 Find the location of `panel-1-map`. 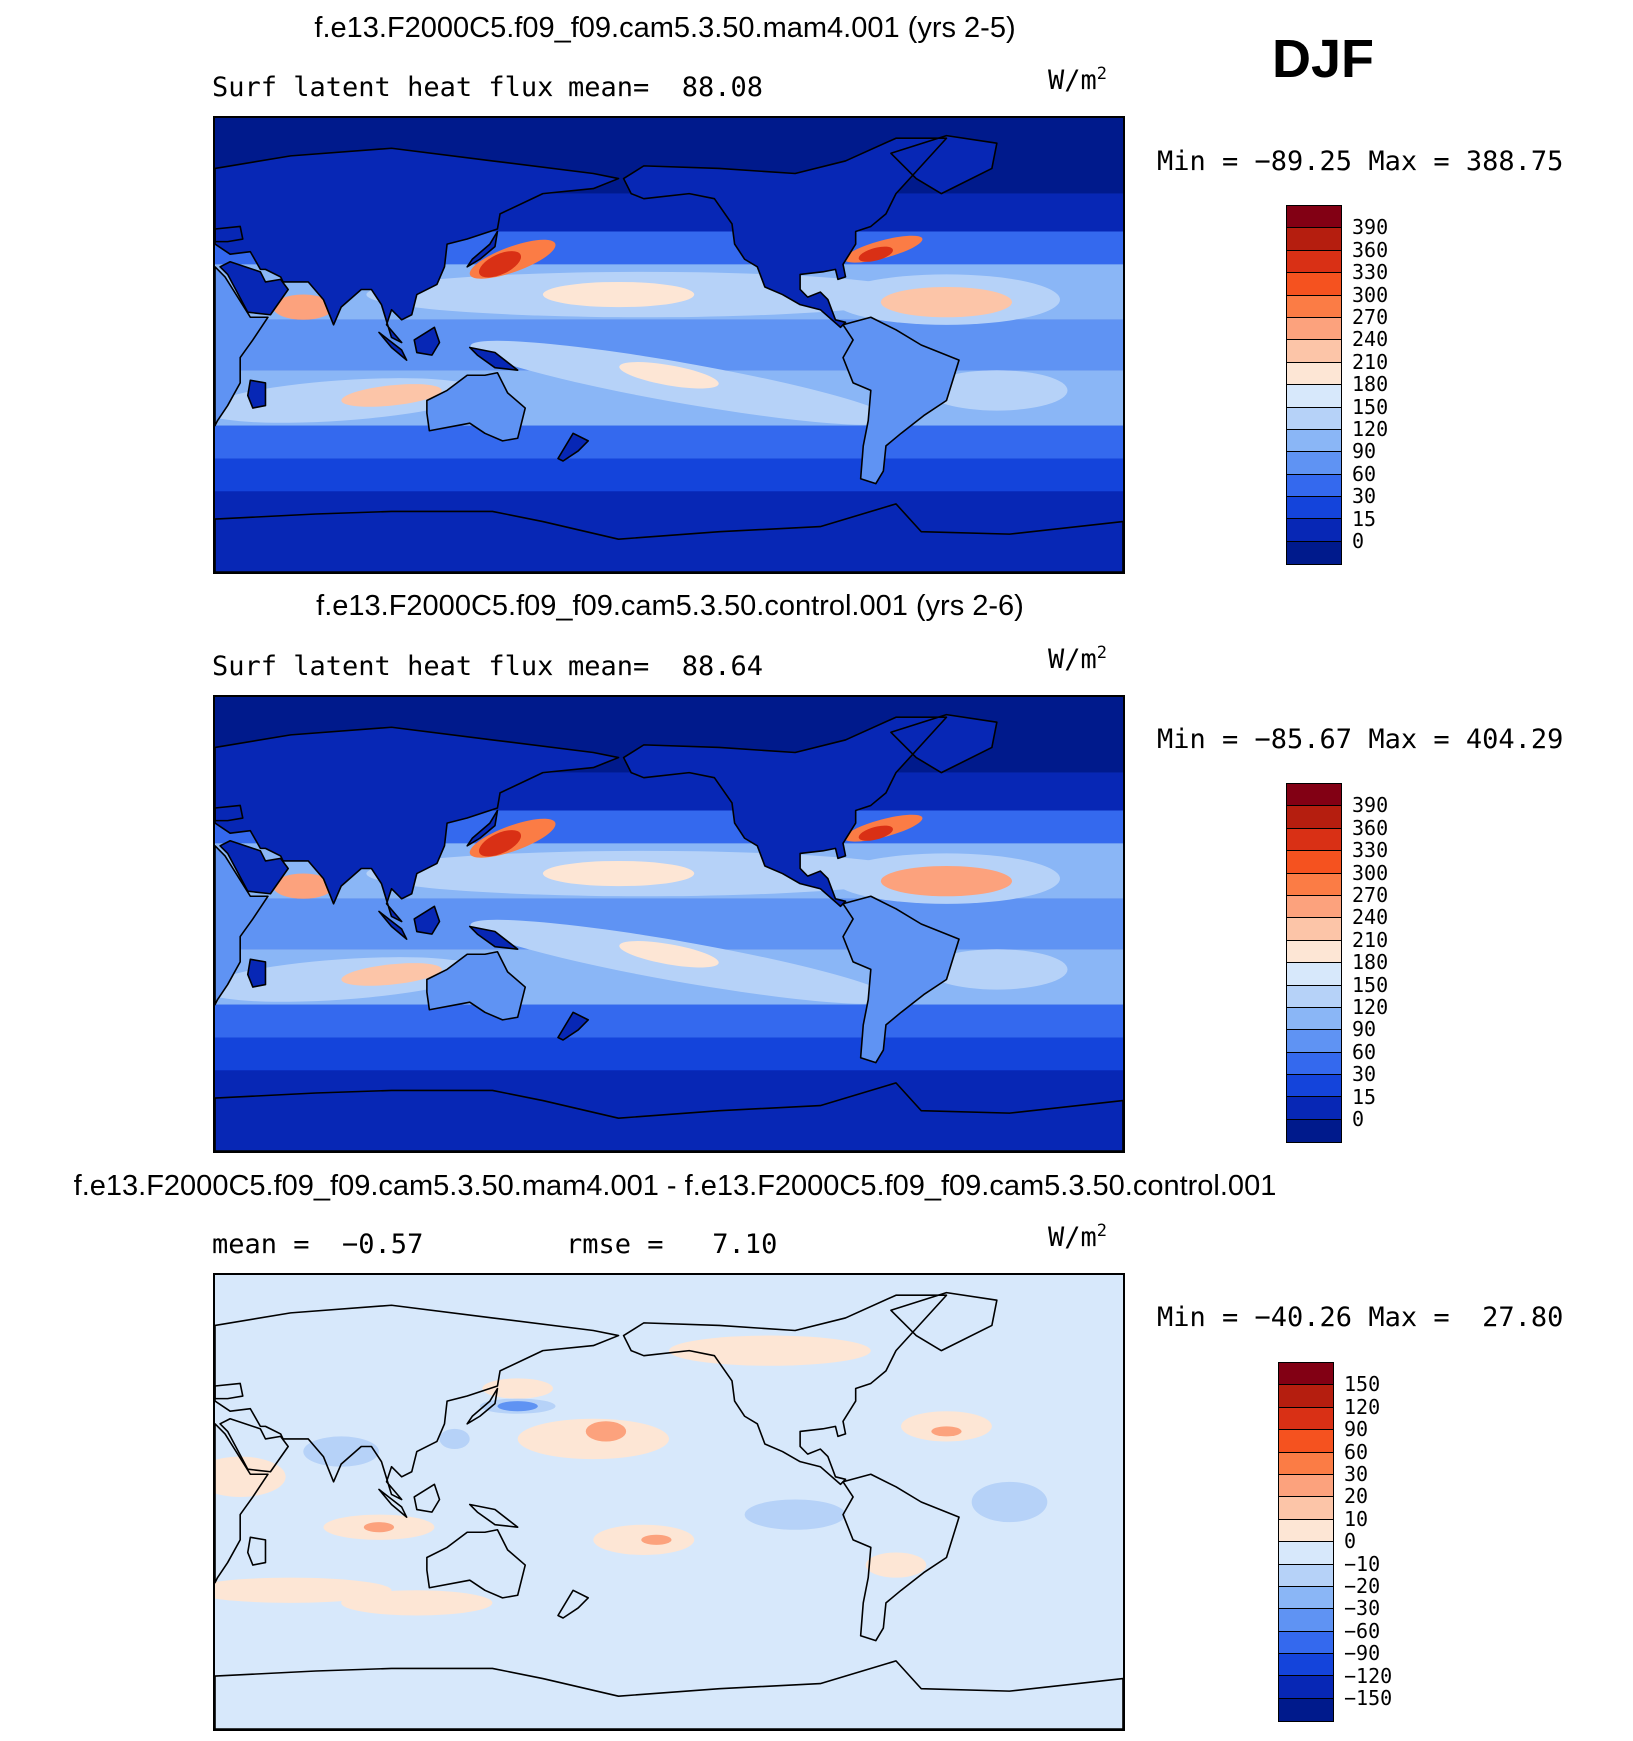

panel-1-map is located at coordinates (669, 345).